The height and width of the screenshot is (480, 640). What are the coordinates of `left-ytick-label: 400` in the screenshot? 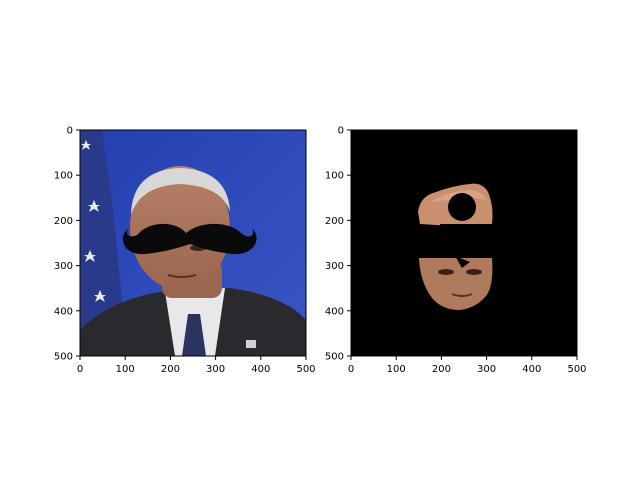 It's located at (63, 311).